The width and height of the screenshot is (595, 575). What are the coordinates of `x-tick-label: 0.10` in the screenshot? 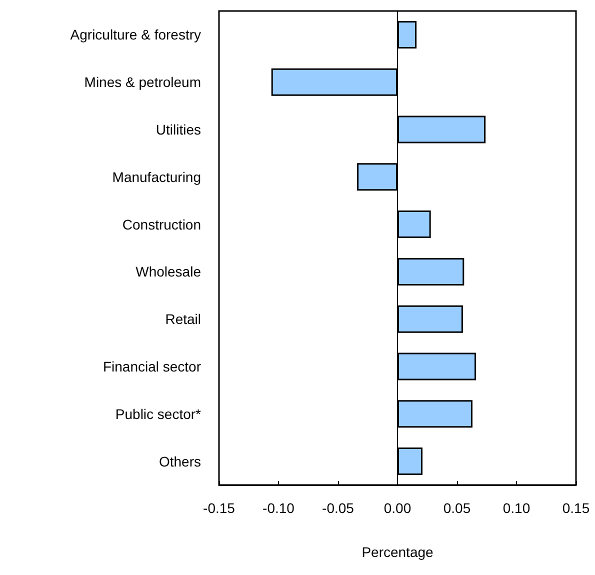 It's located at (516, 508).